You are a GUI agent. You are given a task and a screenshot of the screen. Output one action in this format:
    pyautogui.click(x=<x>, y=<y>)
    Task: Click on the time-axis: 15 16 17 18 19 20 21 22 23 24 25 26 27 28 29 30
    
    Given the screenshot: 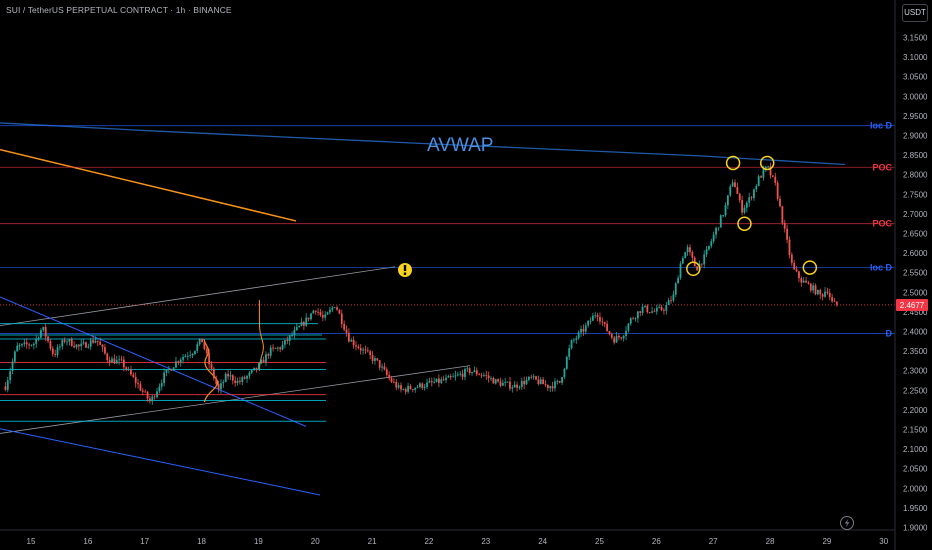 What is the action you would take?
    pyautogui.click(x=458, y=541)
    